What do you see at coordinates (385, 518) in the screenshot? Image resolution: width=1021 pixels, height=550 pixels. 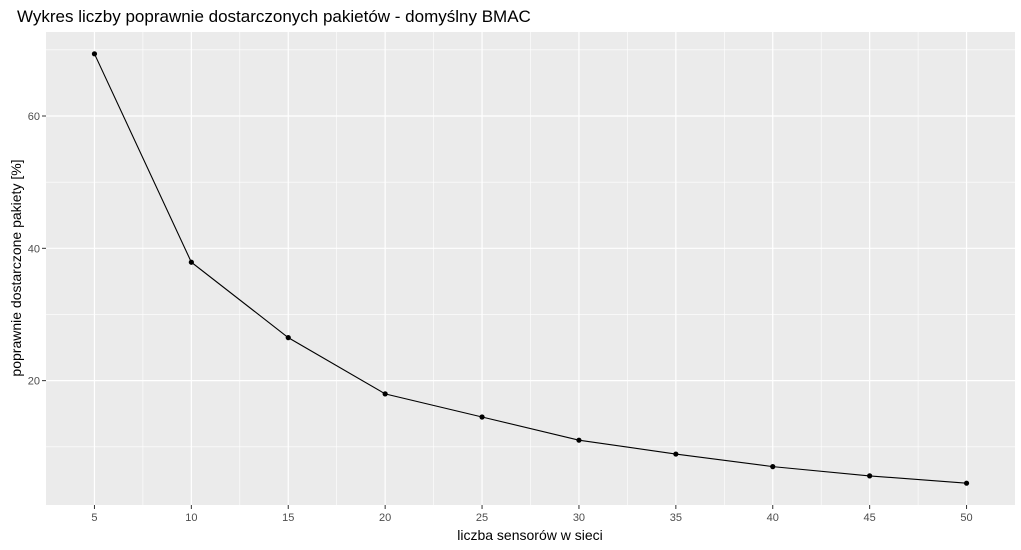 I see `x-tick-label: 20` at bounding box center [385, 518].